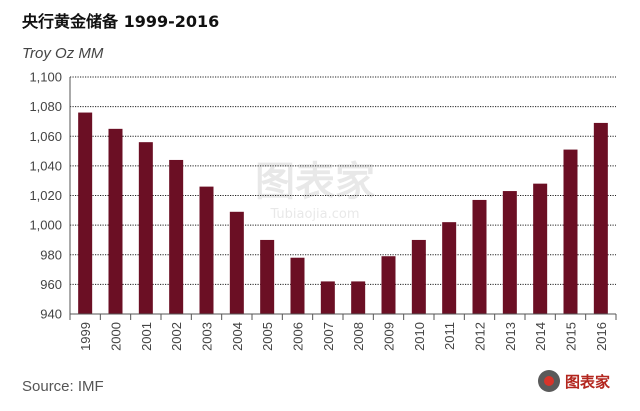 The image size is (640, 411). What do you see at coordinates (145, 228) in the screenshot?
I see `bar-2001` at bounding box center [145, 228].